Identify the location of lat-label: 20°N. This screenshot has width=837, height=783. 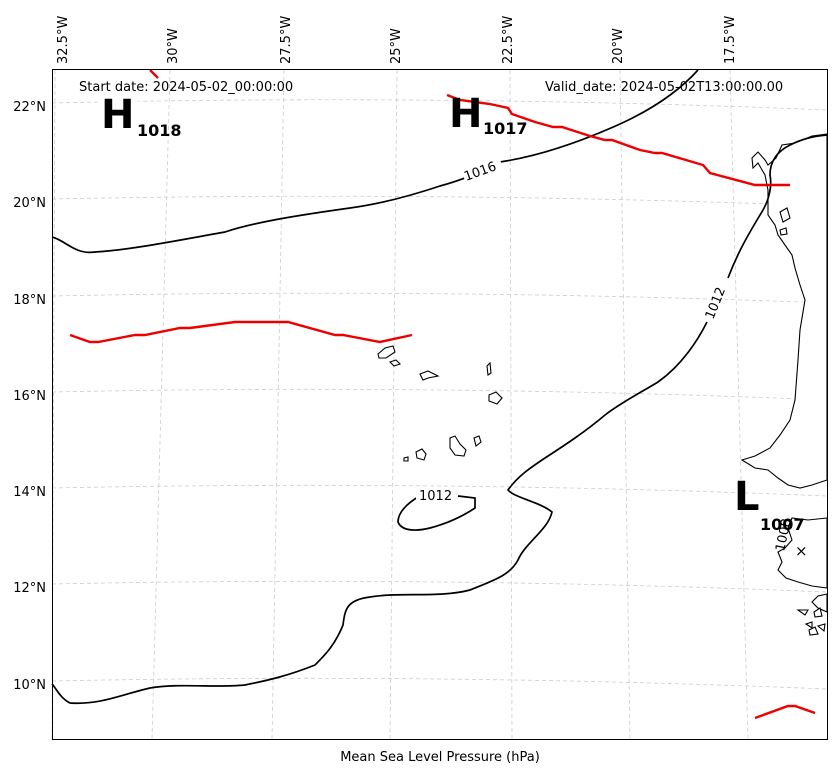
(29, 203).